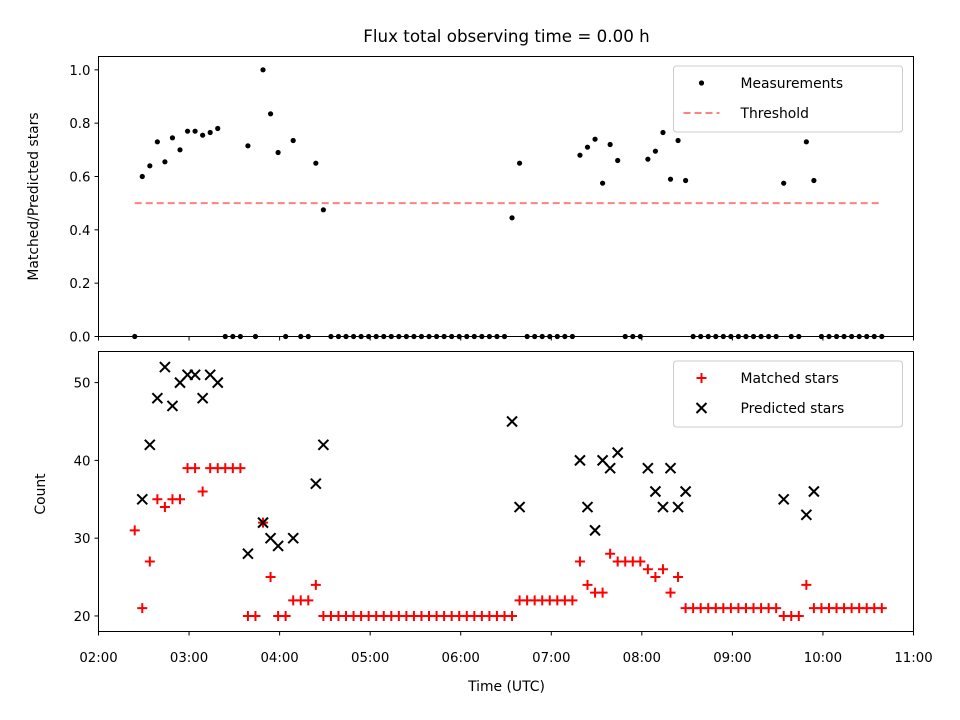  Describe the element at coordinates (41, 494) in the screenshot. I see `bottom-ylabel: Count` at that location.